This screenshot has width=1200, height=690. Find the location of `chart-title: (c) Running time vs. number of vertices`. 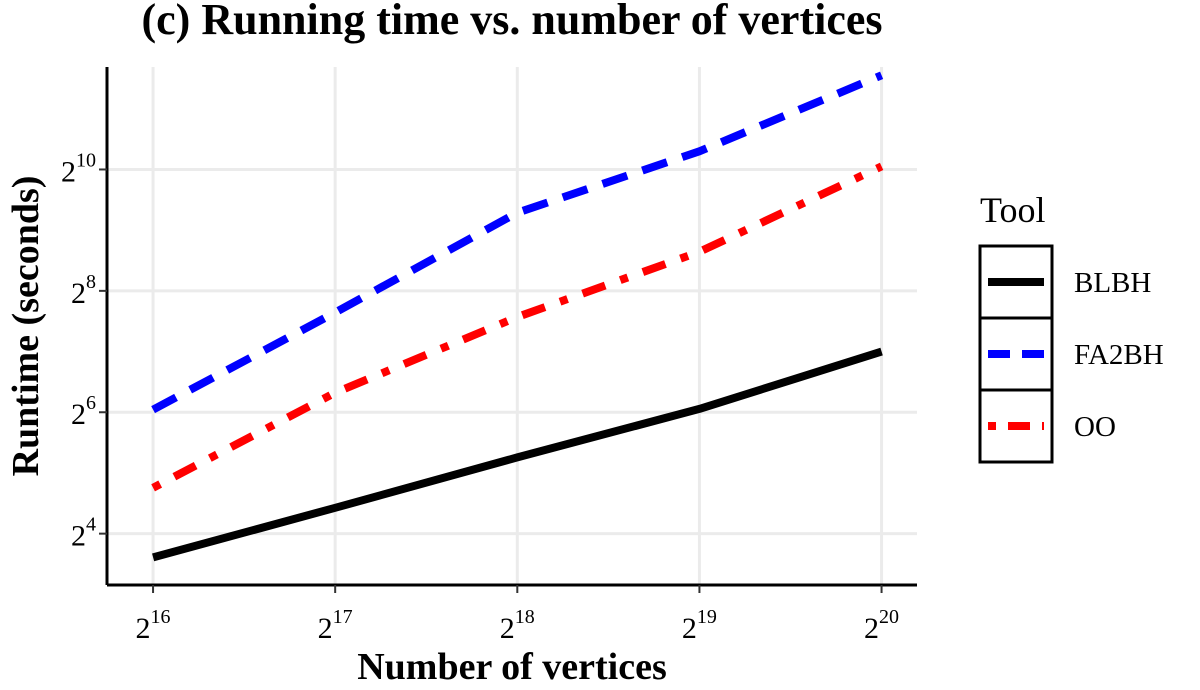

chart-title: (c) Running time vs. number of vertices is located at coordinates (512, 22).